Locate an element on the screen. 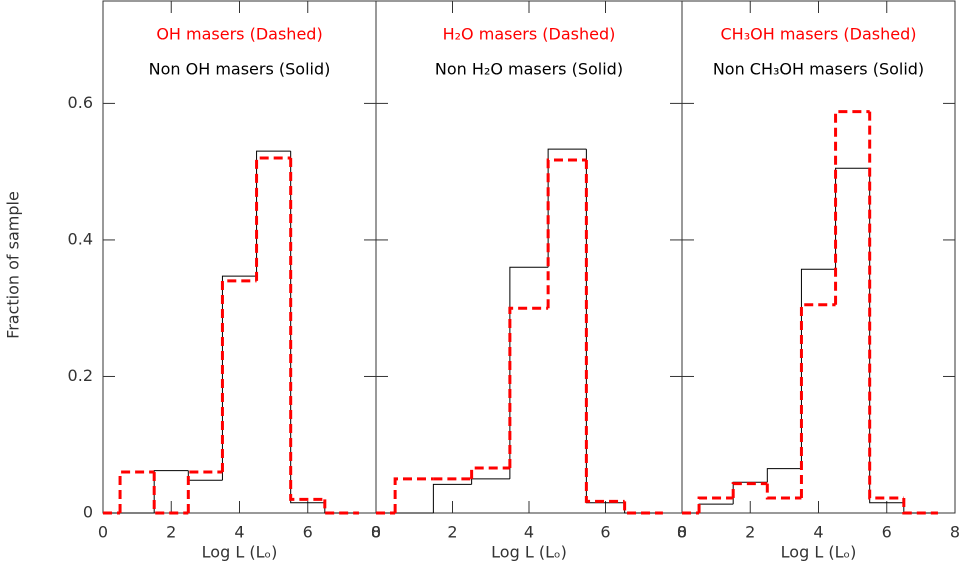 The image size is (961, 566). legend-label: H₂O masers (Dashed) is located at coordinates (529, 34).